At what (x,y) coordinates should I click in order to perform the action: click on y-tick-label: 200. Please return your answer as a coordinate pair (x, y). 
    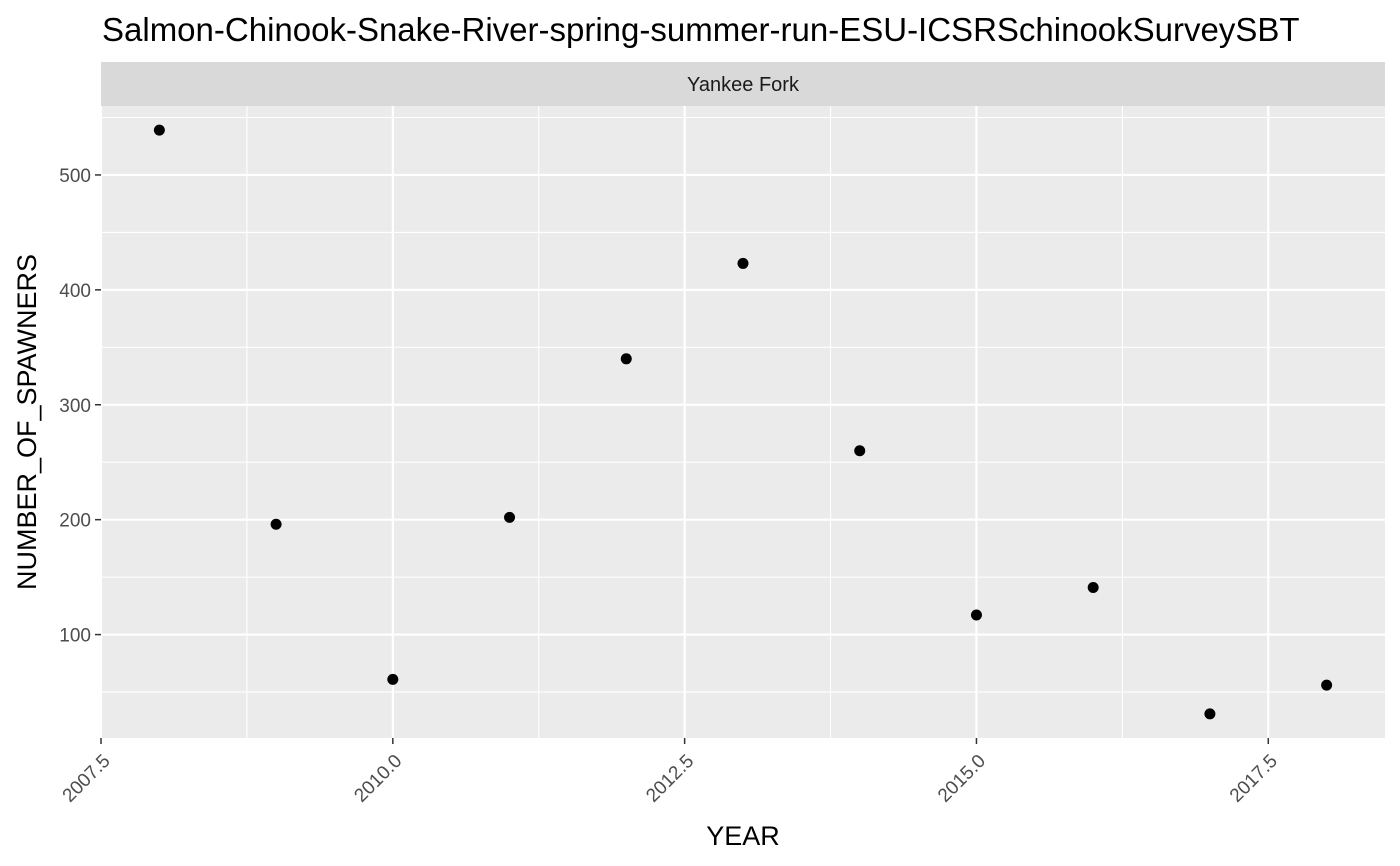
    Looking at the image, I should click on (75, 521).